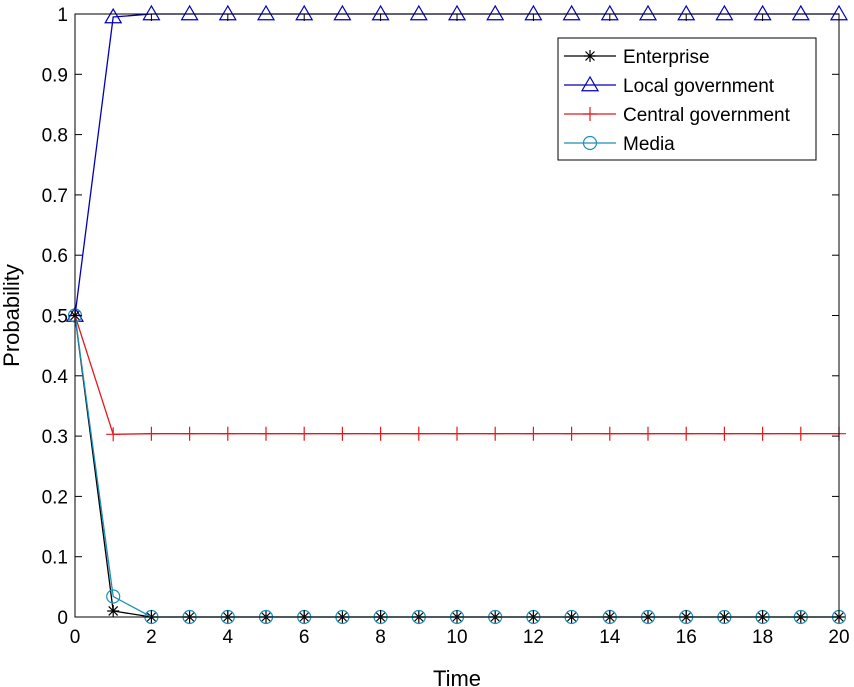 The image size is (854, 687). What do you see at coordinates (62, 15) in the screenshot?
I see `y-tick-label: 1` at bounding box center [62, 15].